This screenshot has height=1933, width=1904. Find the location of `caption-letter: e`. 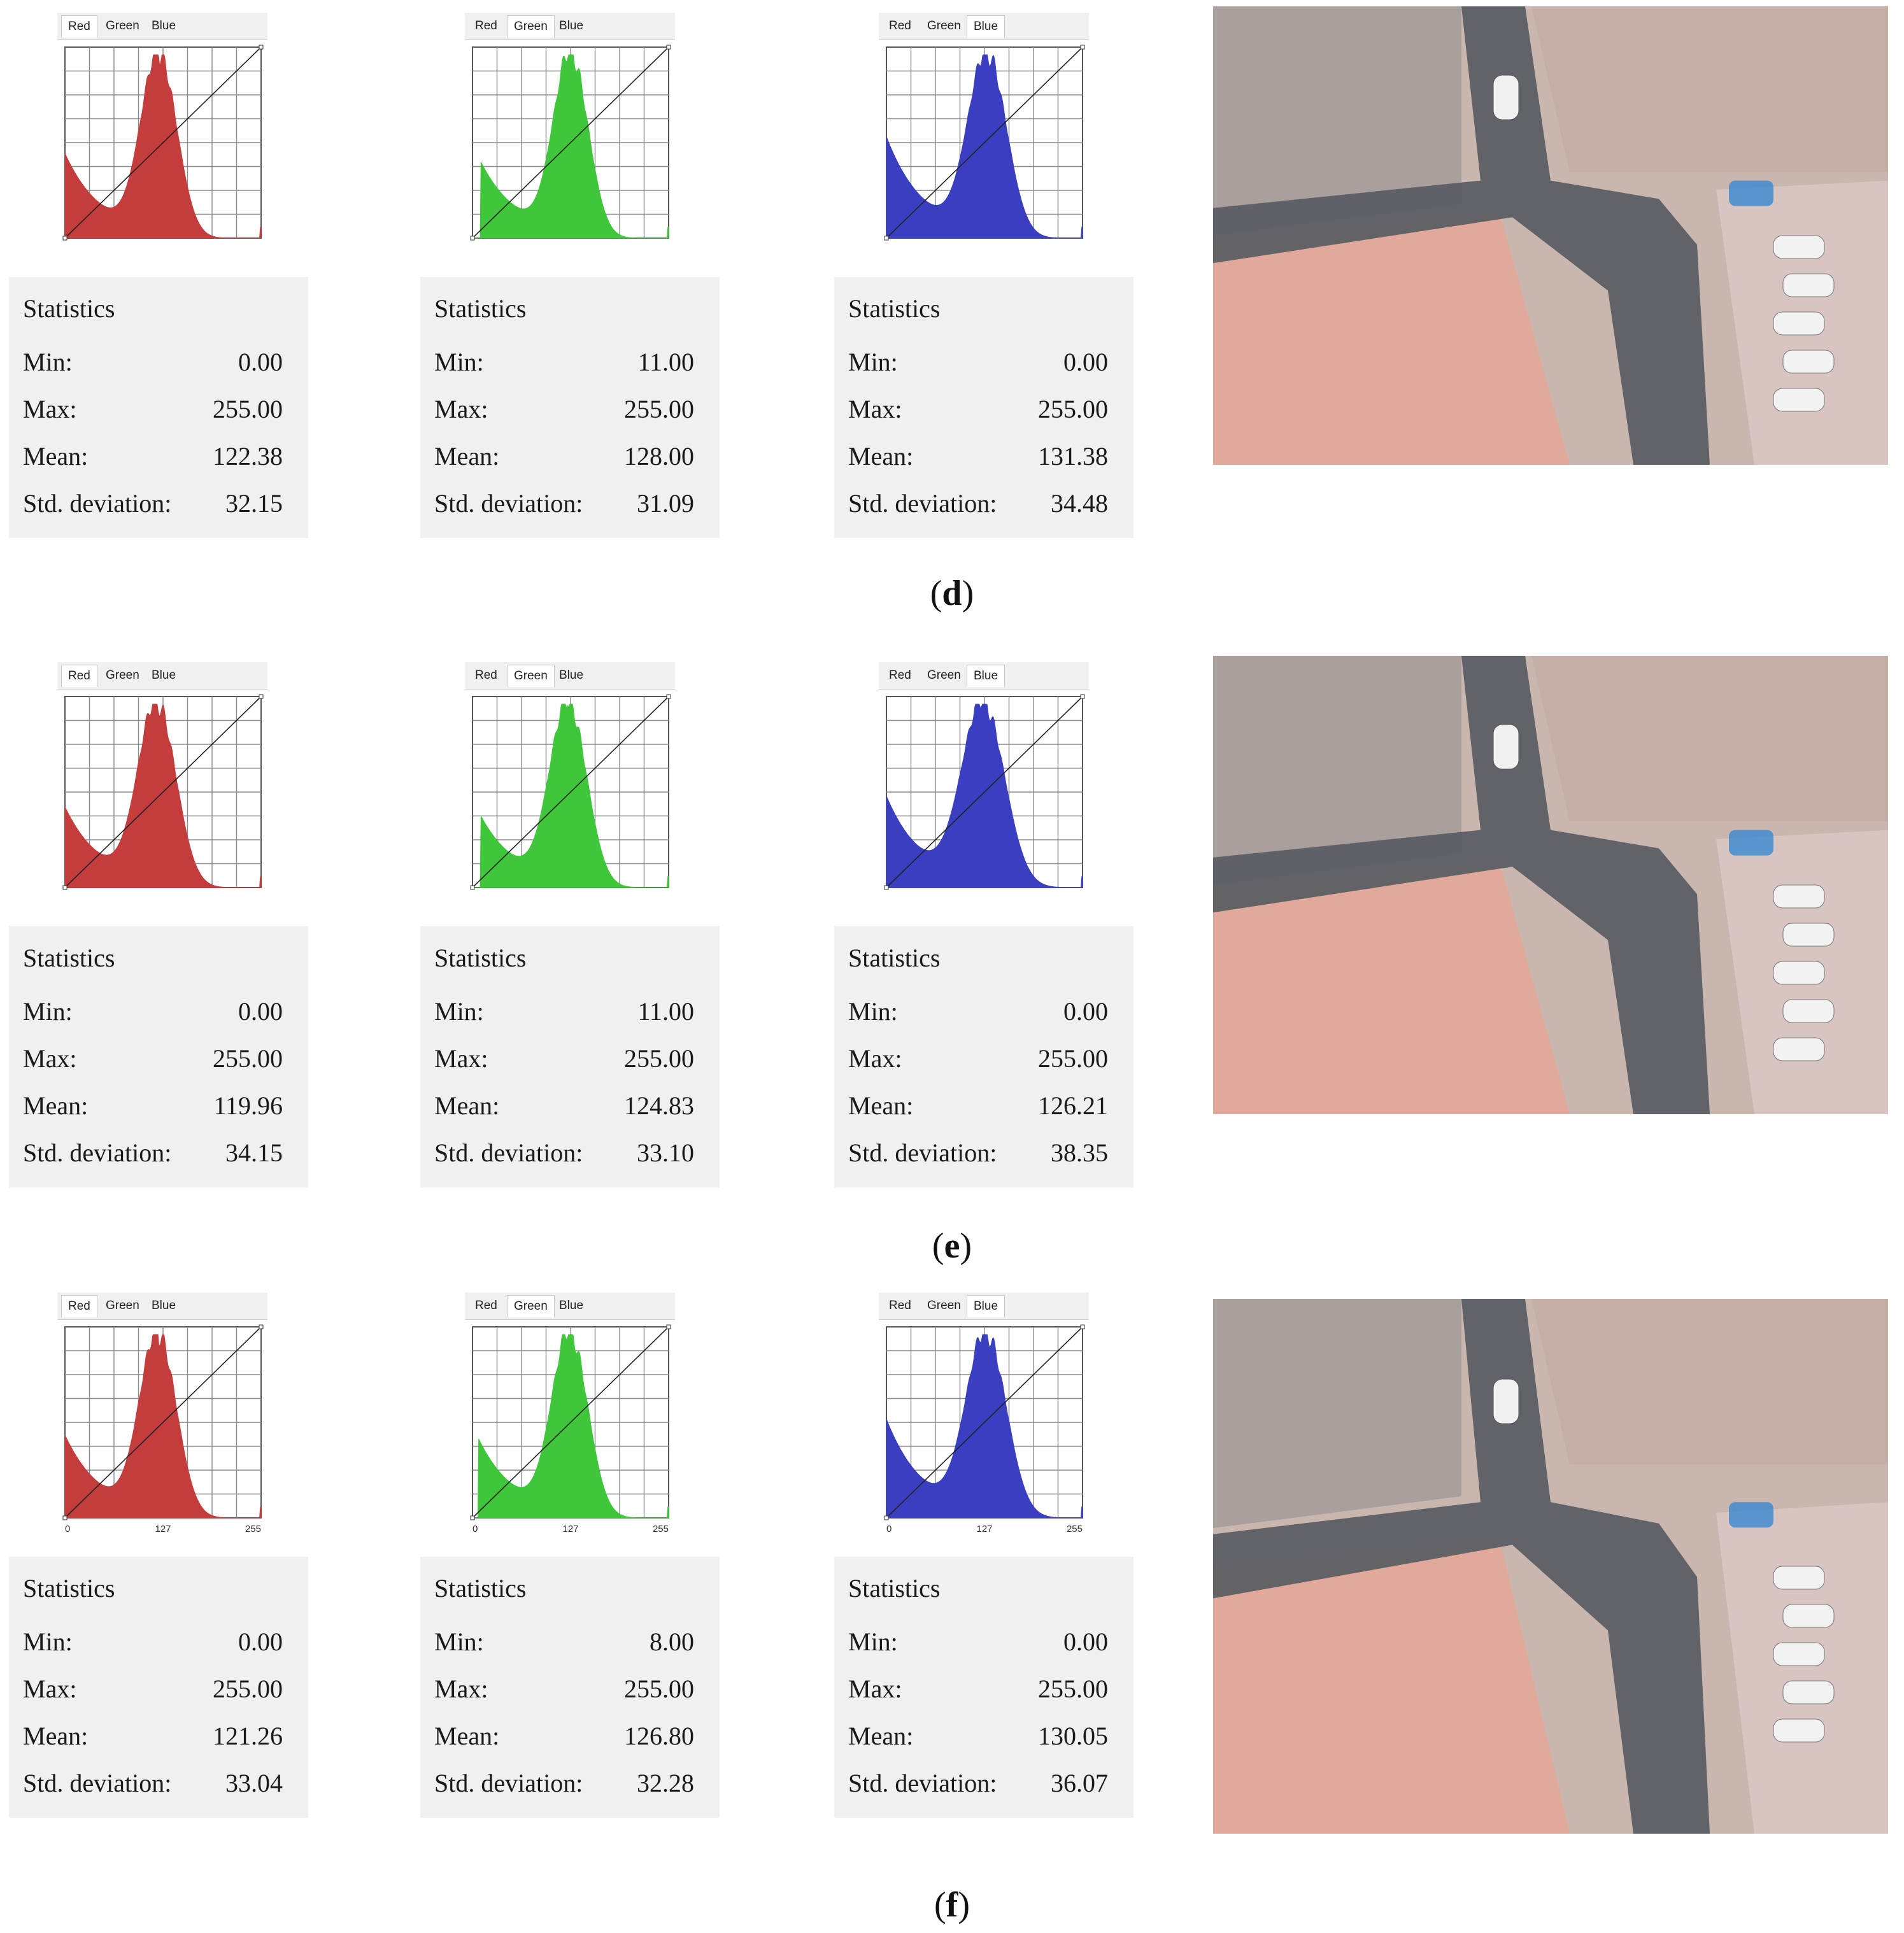

caption-letter: e is located at coordinates (952, 1246).